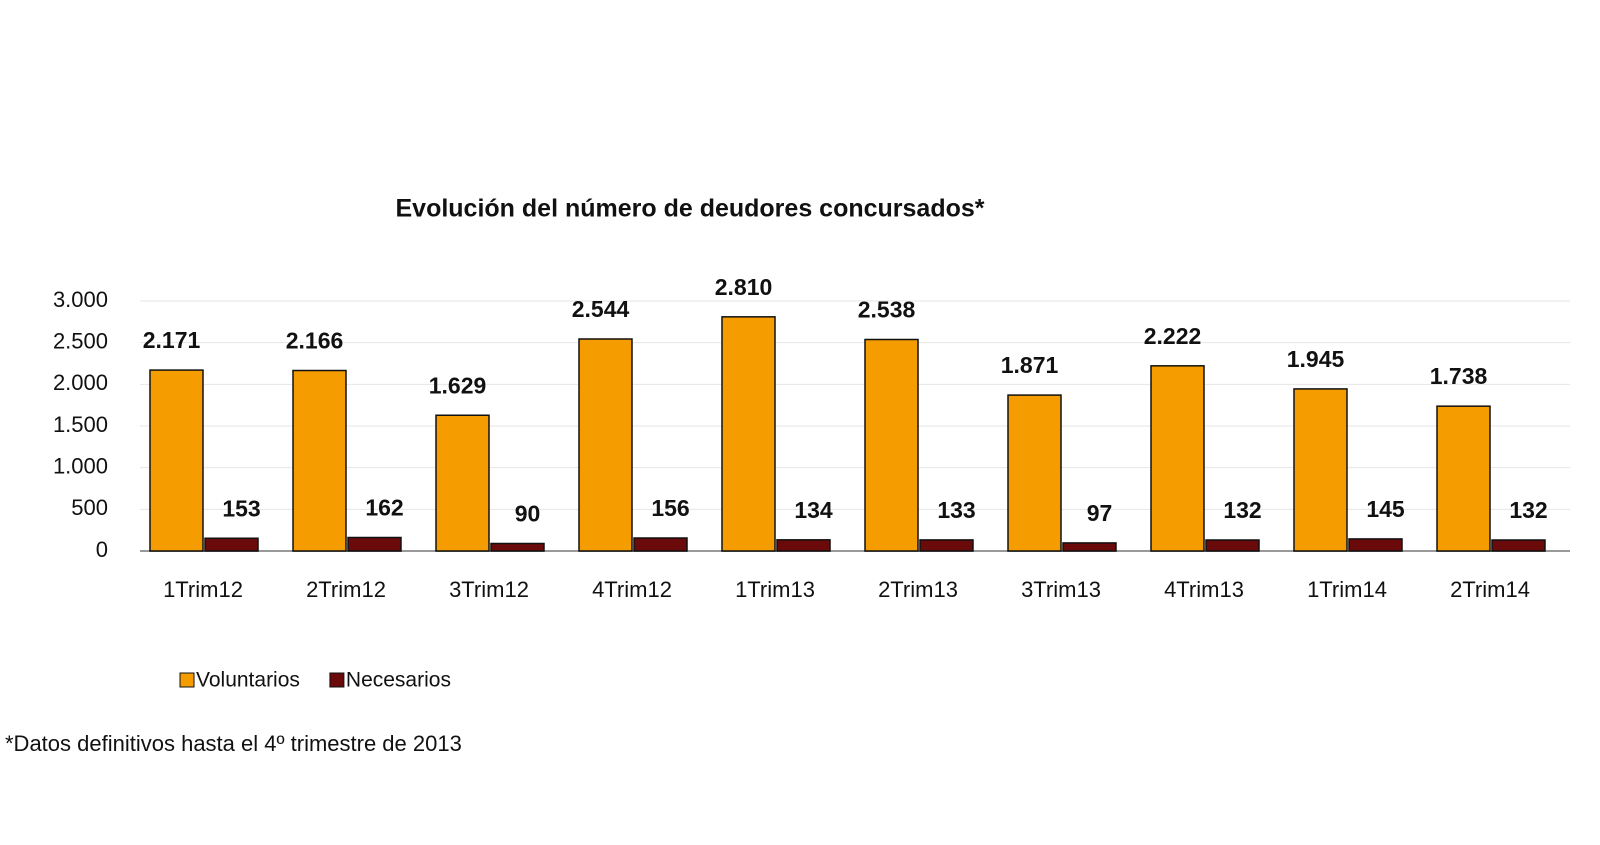  I want to click on x-tick-label: 2Trim12, so click(346, 589).